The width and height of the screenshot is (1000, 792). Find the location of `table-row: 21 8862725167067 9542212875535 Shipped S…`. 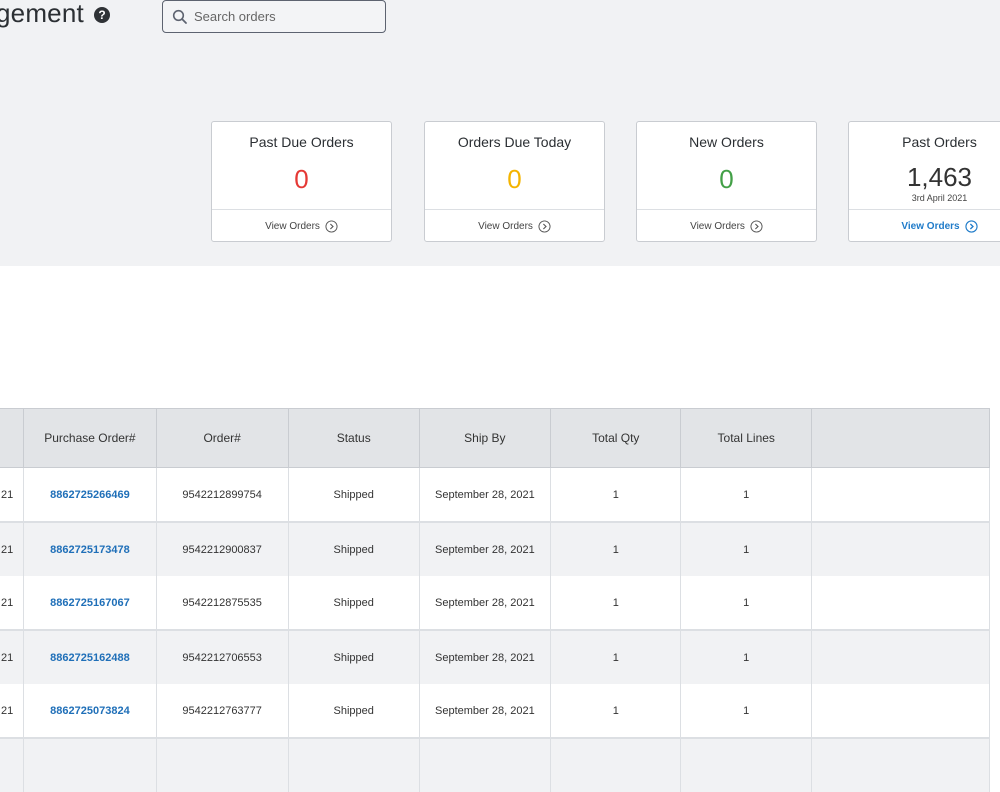

table-row: 21 8862725167067 9542212875535 Shipped S… is located at coordinates (495, 603).